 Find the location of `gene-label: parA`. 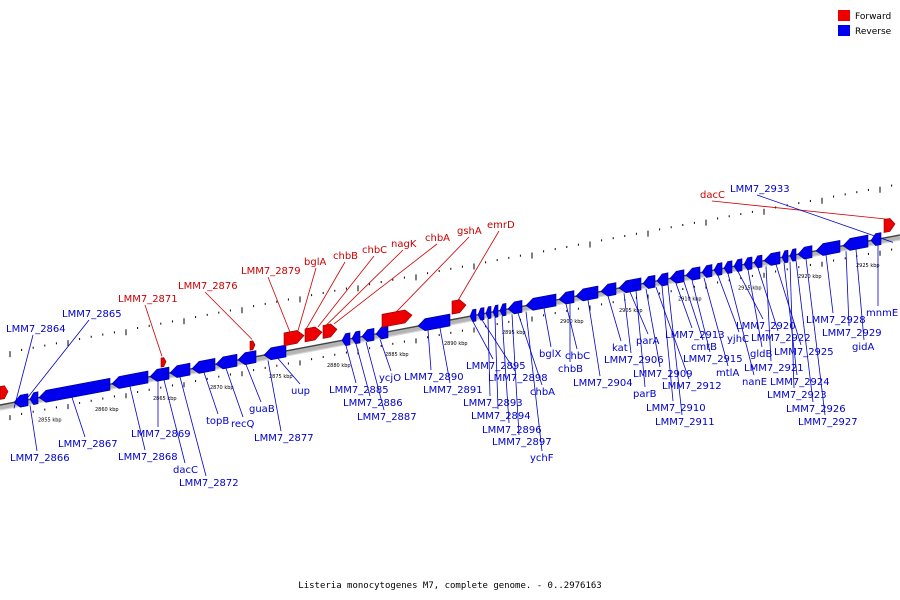

gene-label: parA is located at coordinates (648, 341).